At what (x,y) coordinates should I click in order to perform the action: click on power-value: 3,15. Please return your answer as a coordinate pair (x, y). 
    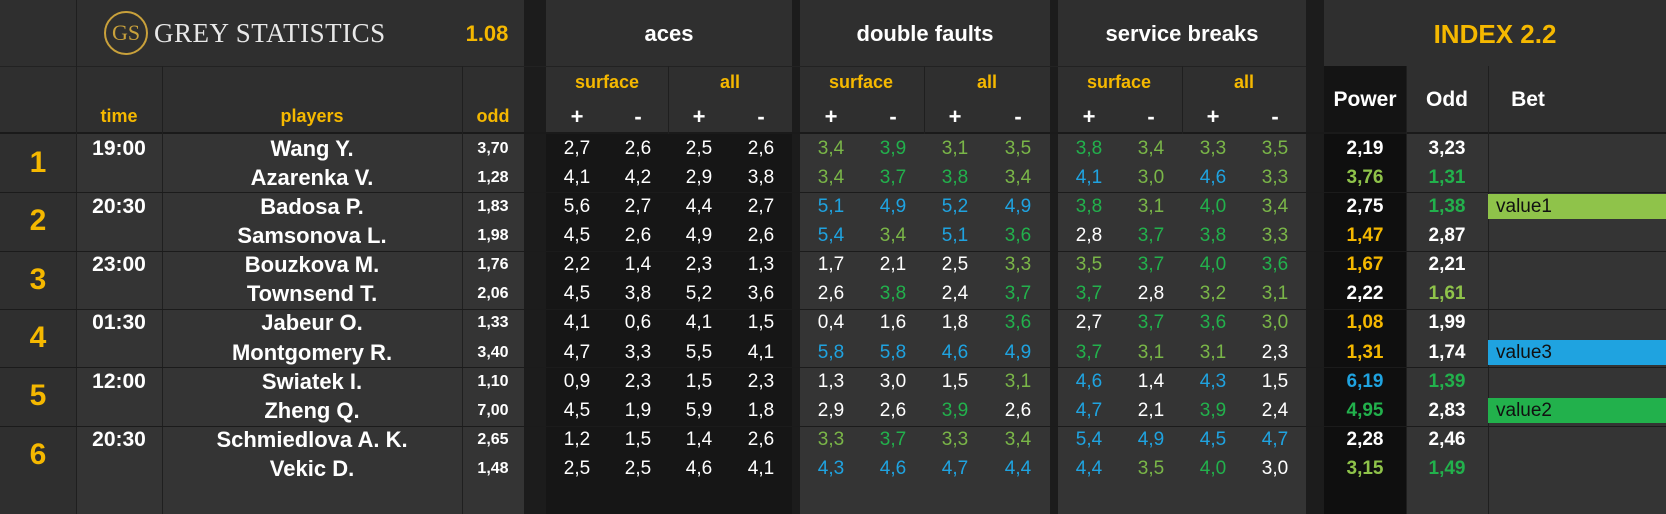
    Looking at the image, I should click on (1365, 469).